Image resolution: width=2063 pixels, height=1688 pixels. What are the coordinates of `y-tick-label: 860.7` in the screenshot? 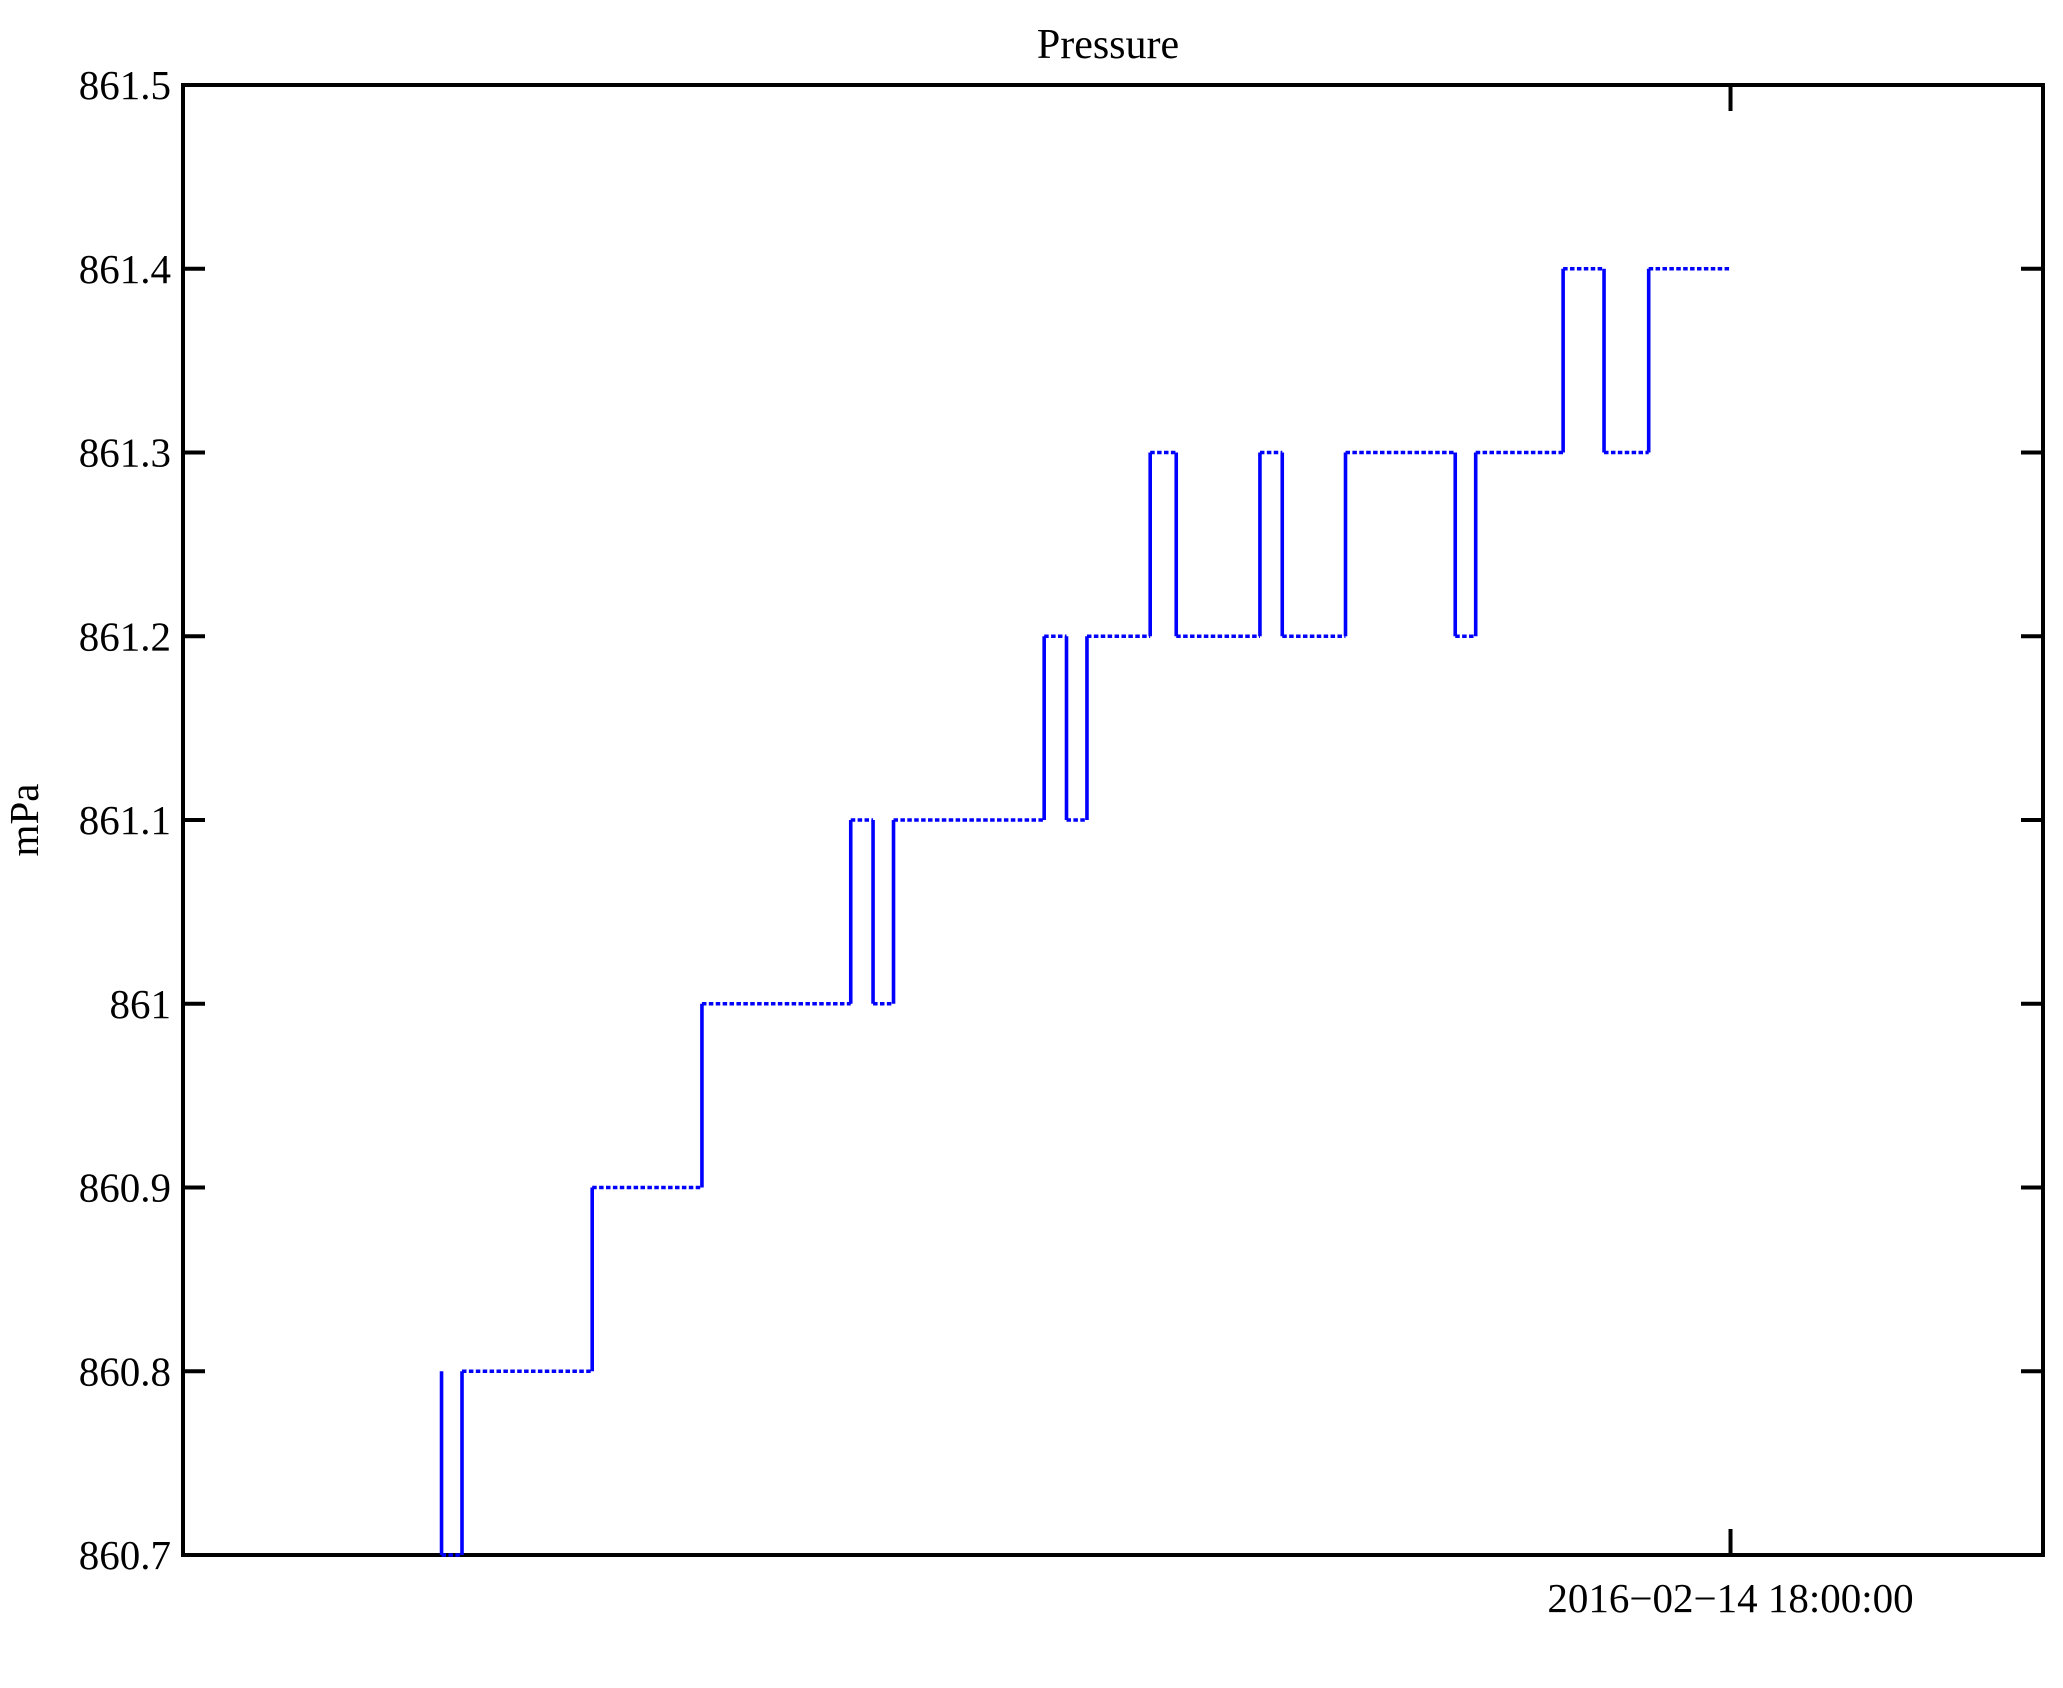 It's located at (125, 1555).